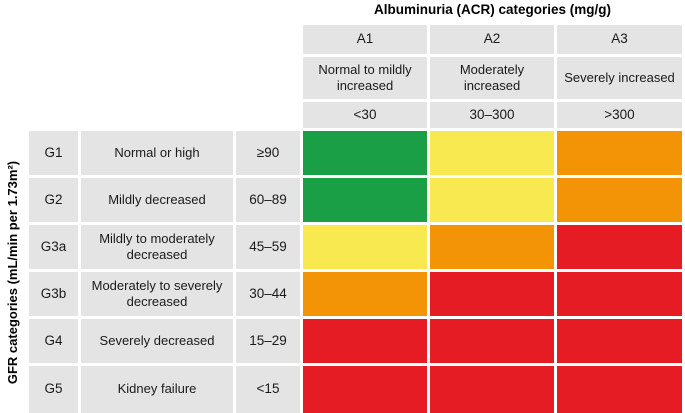  Describe the element at coordinates (492, 9) in the screenshot. I see `chart-title: Albuminuria (ACR) categories (mg/g)` at that location.